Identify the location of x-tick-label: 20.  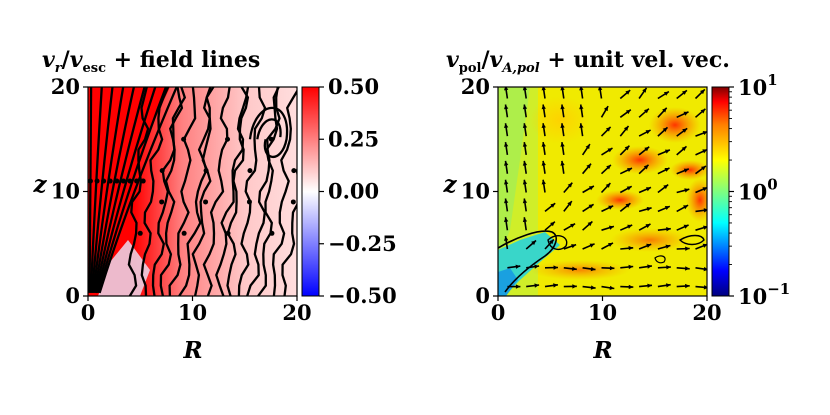
(706, 312).